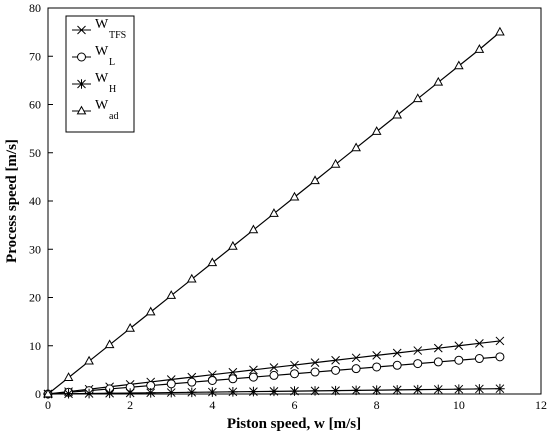 The image size is (550, 434). I want to click on series-h, so click(274, 391).